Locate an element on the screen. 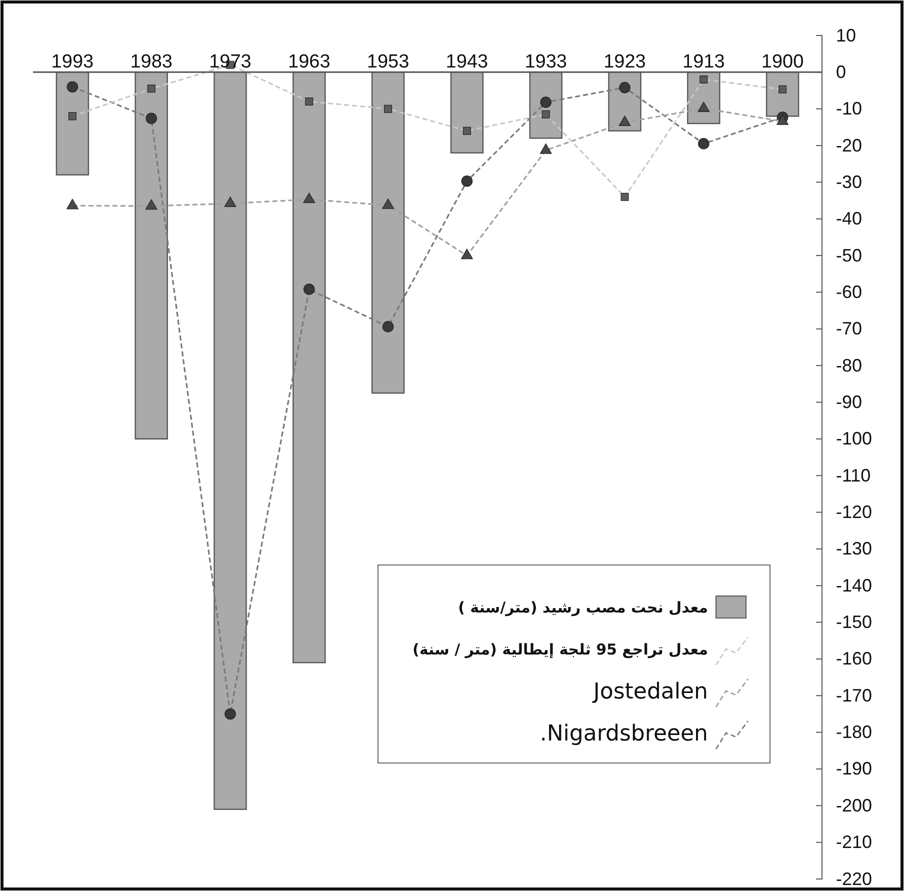 This screenshot has width=904, height=891. y-tick-label: -80 is located at coordinates (849, 365).